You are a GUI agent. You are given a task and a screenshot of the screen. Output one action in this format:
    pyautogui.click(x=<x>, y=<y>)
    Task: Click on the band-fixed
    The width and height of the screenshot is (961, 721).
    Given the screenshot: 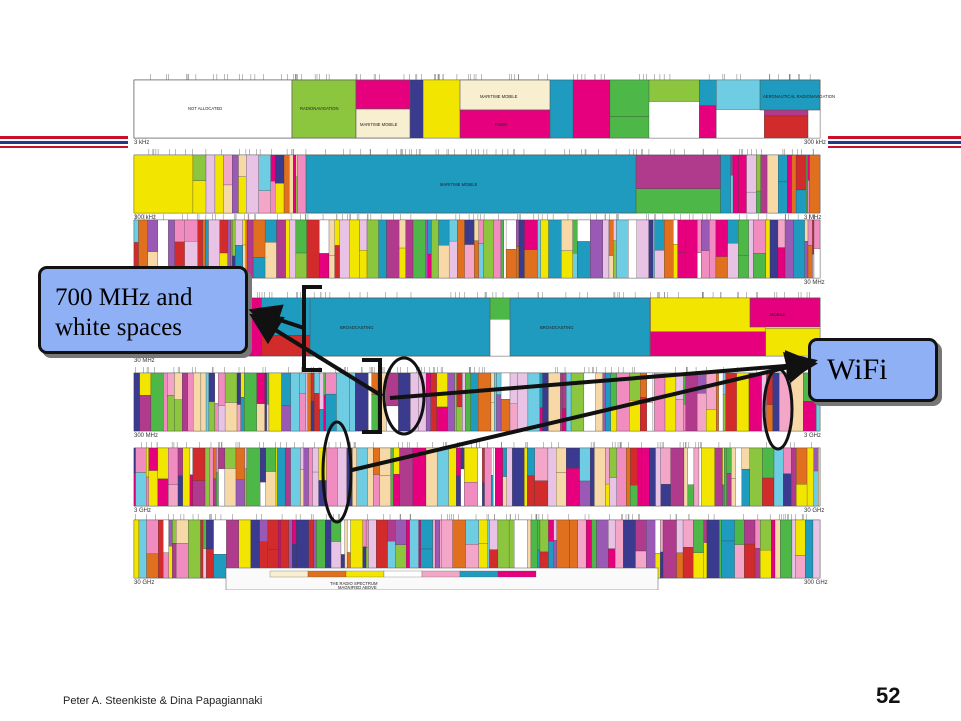 What is the action you would take?
    pyautogui.click(x=383, y=94)
    